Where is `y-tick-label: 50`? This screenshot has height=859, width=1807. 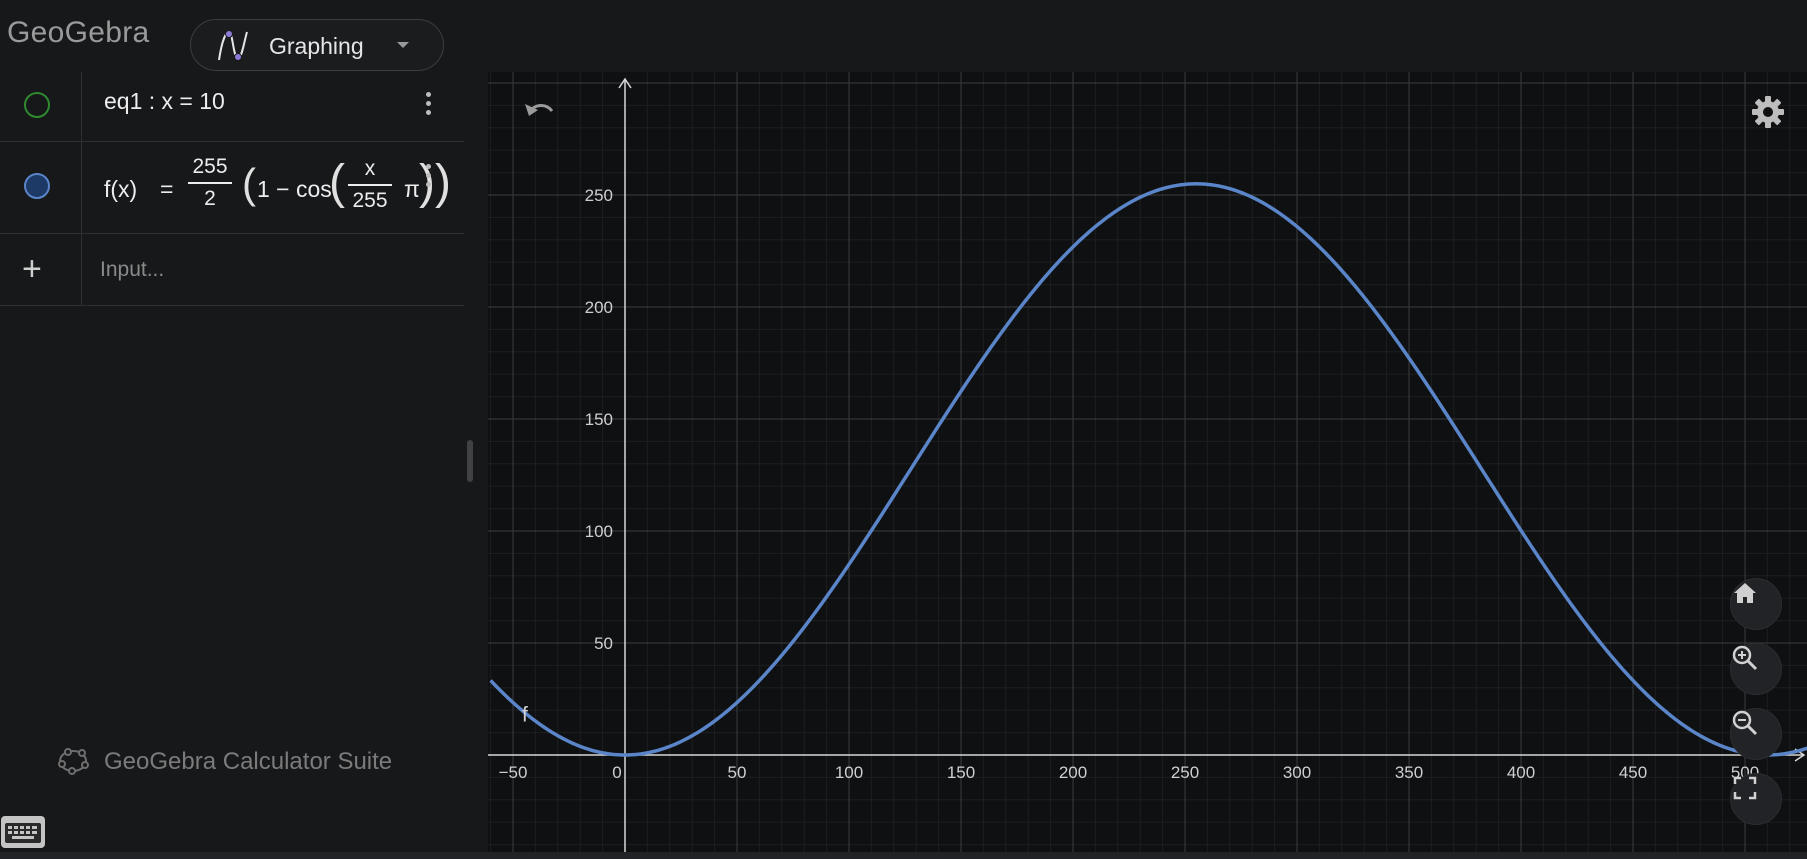
y-tick-label: 50 is located at coordinates (603, 643).